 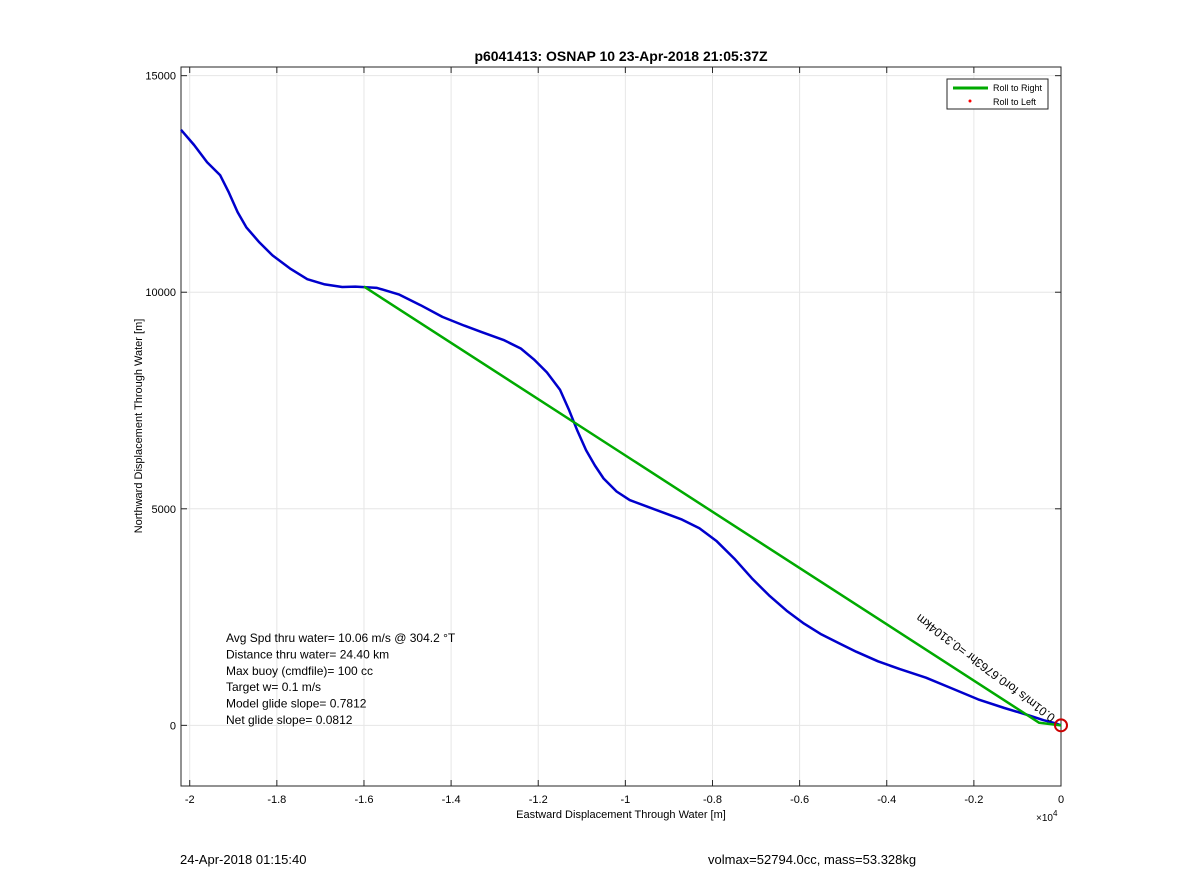 What do you see at coordinates (621, 56) in the screenshot?
I see `chart-title: p6041413: OSNAP 10 23-Apr-2018 21:05:37Z` at bounding box center [621, 56].